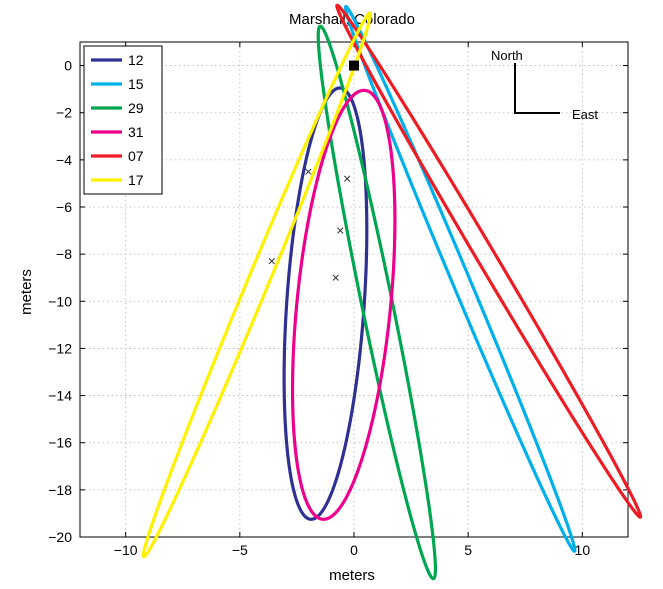 This screenshot has height=589, width=663. Describe the element at coordinates (585, 114) in the screenshot. I see `compass-east-label: East` at that location.